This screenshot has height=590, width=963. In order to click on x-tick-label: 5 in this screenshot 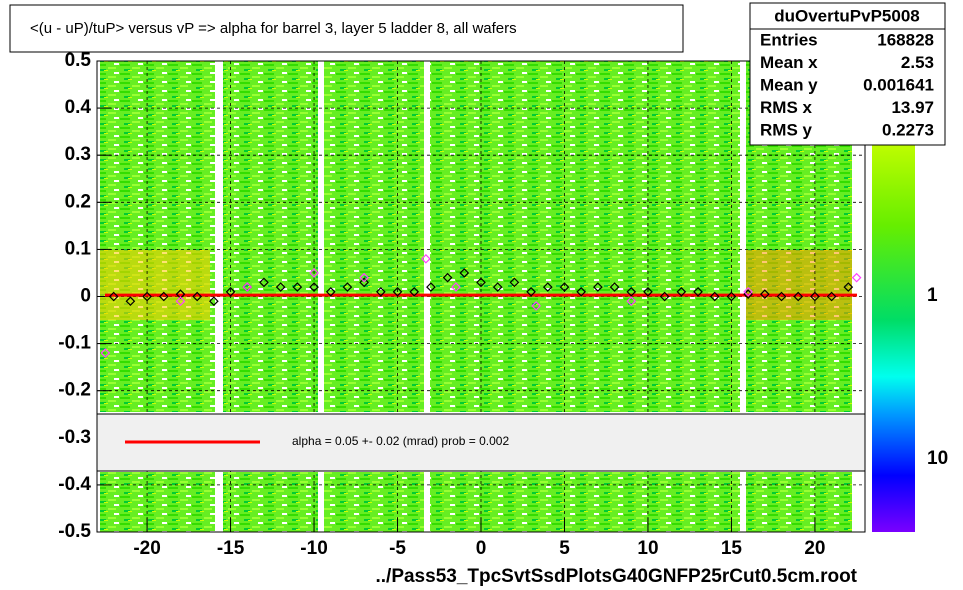, I will do `click(564, 548)`.